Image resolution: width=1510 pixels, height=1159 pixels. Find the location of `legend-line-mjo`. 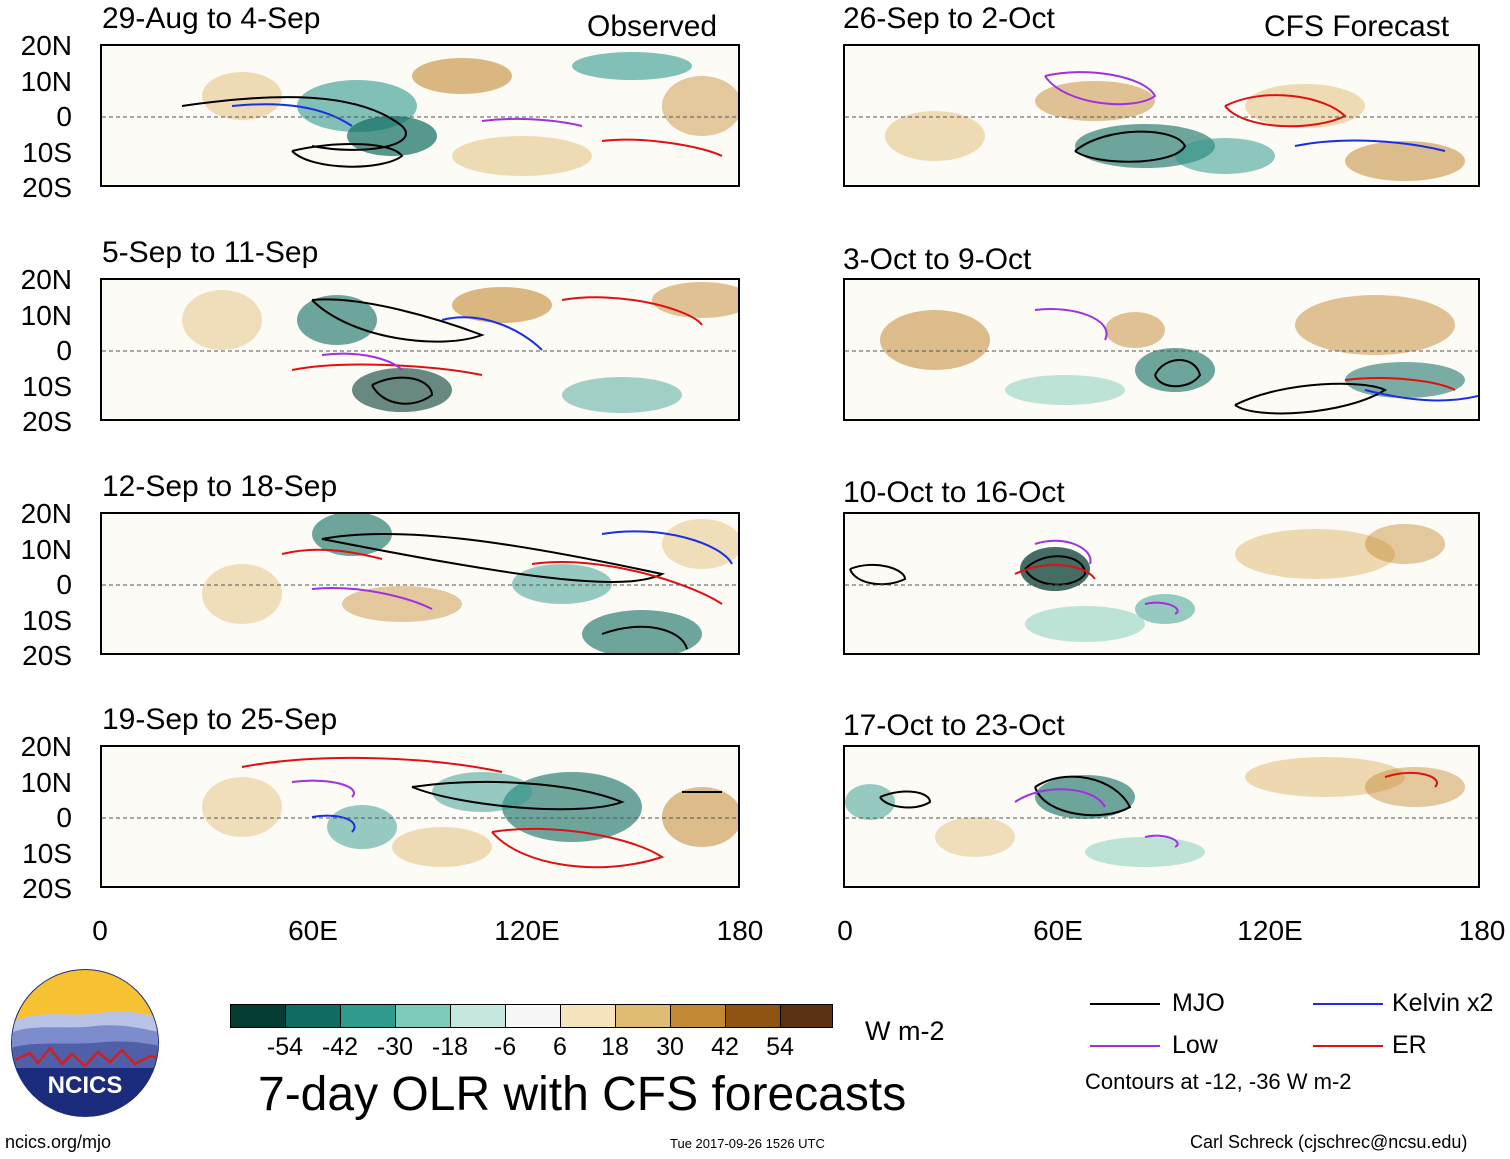

legend-line-mjo is located at coordinates (1125, 1004).